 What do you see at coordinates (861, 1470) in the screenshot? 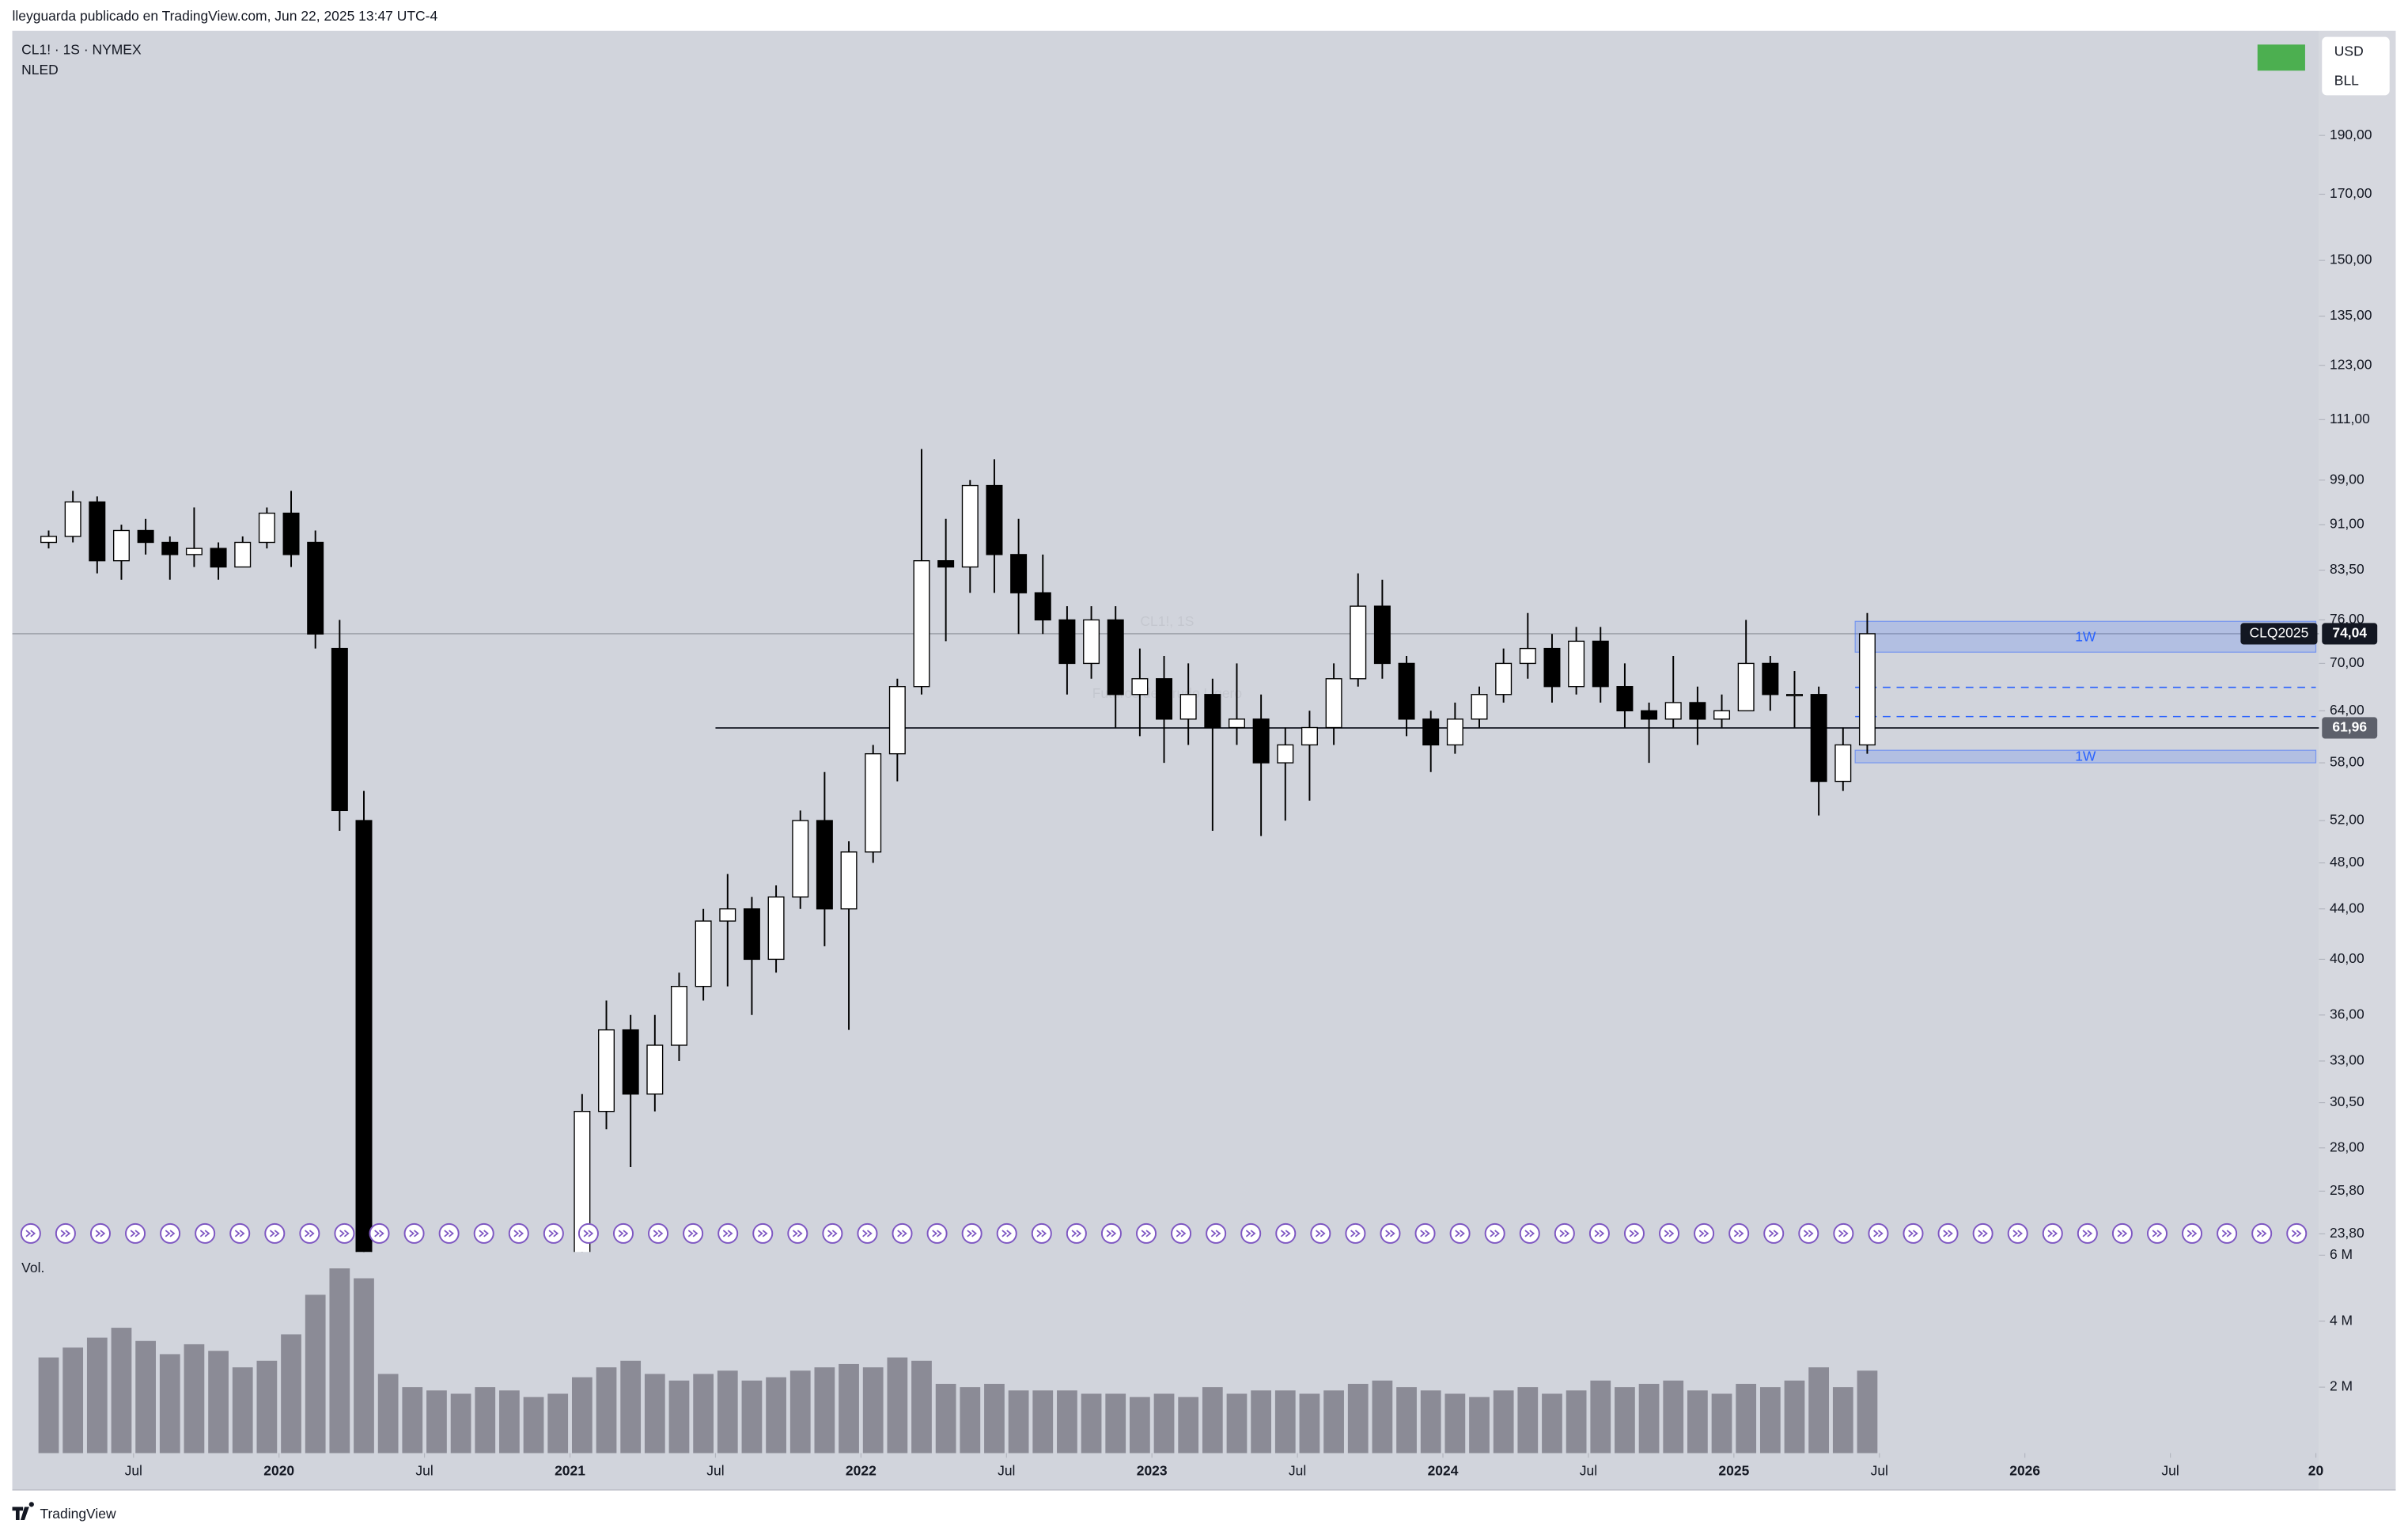
I see `x-tick-label: 2022` at bounding box center [861, 1470].